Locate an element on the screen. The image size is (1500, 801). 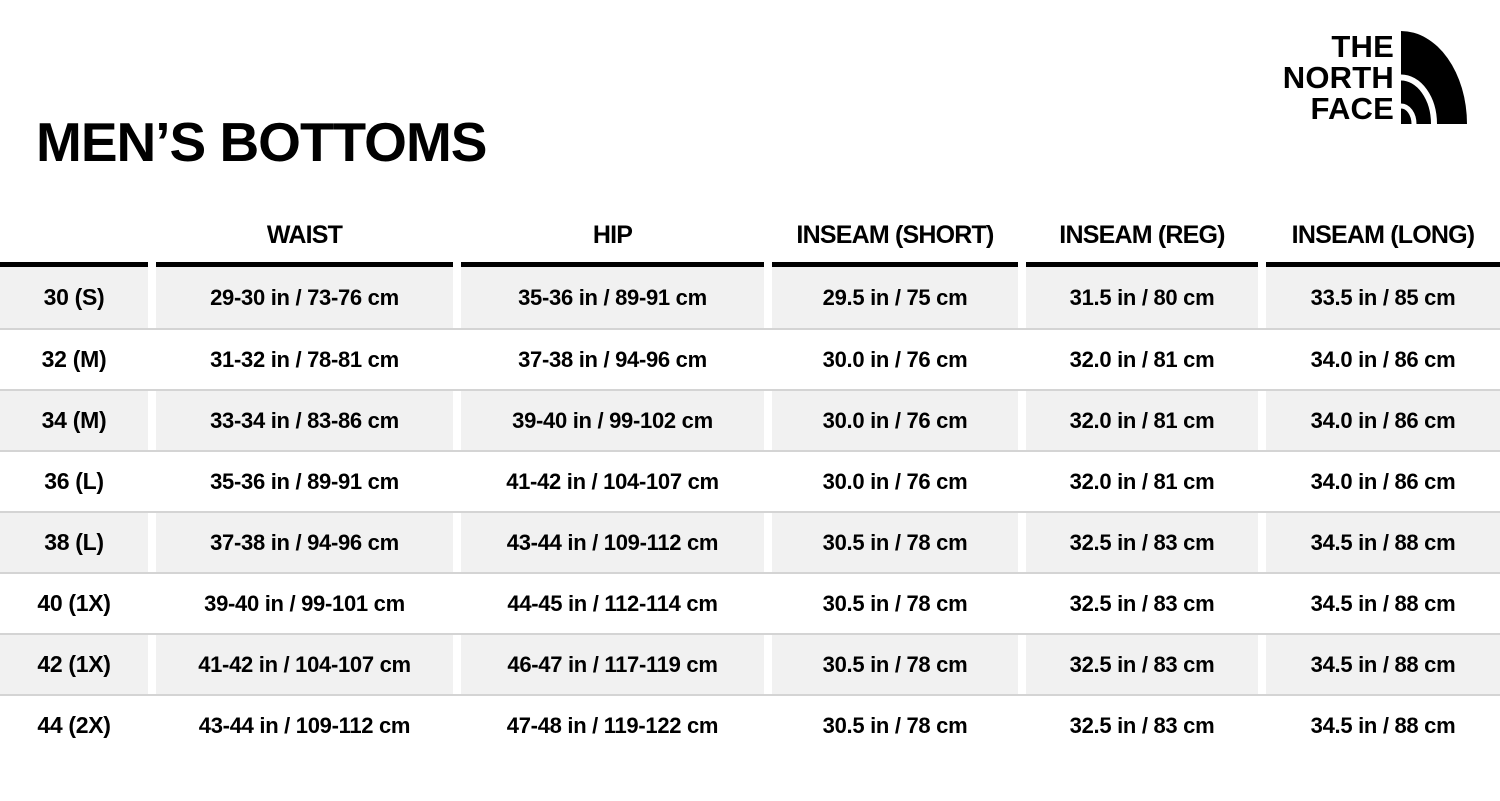
cell-size: 36 (L) is located at coordinates (74, 481).